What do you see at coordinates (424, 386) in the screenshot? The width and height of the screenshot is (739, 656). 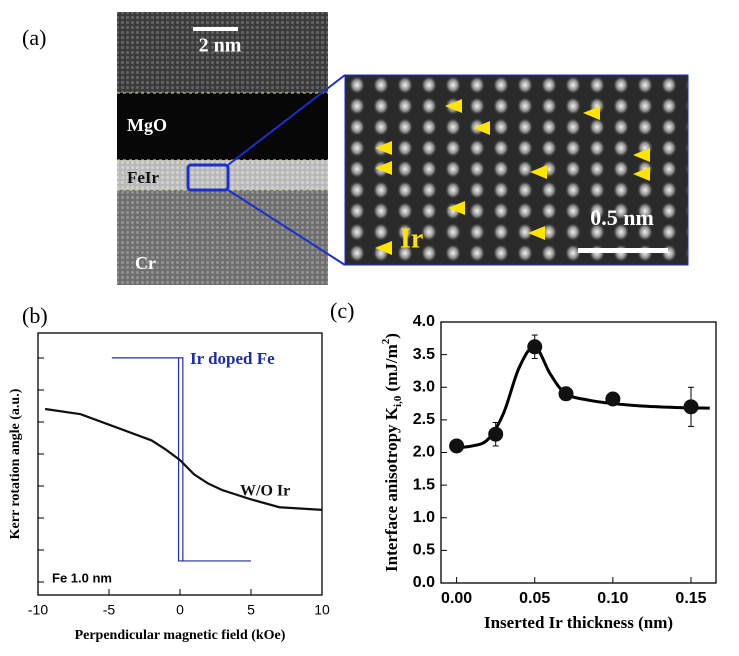 I see `y-tick-label: 3.0` at bounding box center [424, 386].